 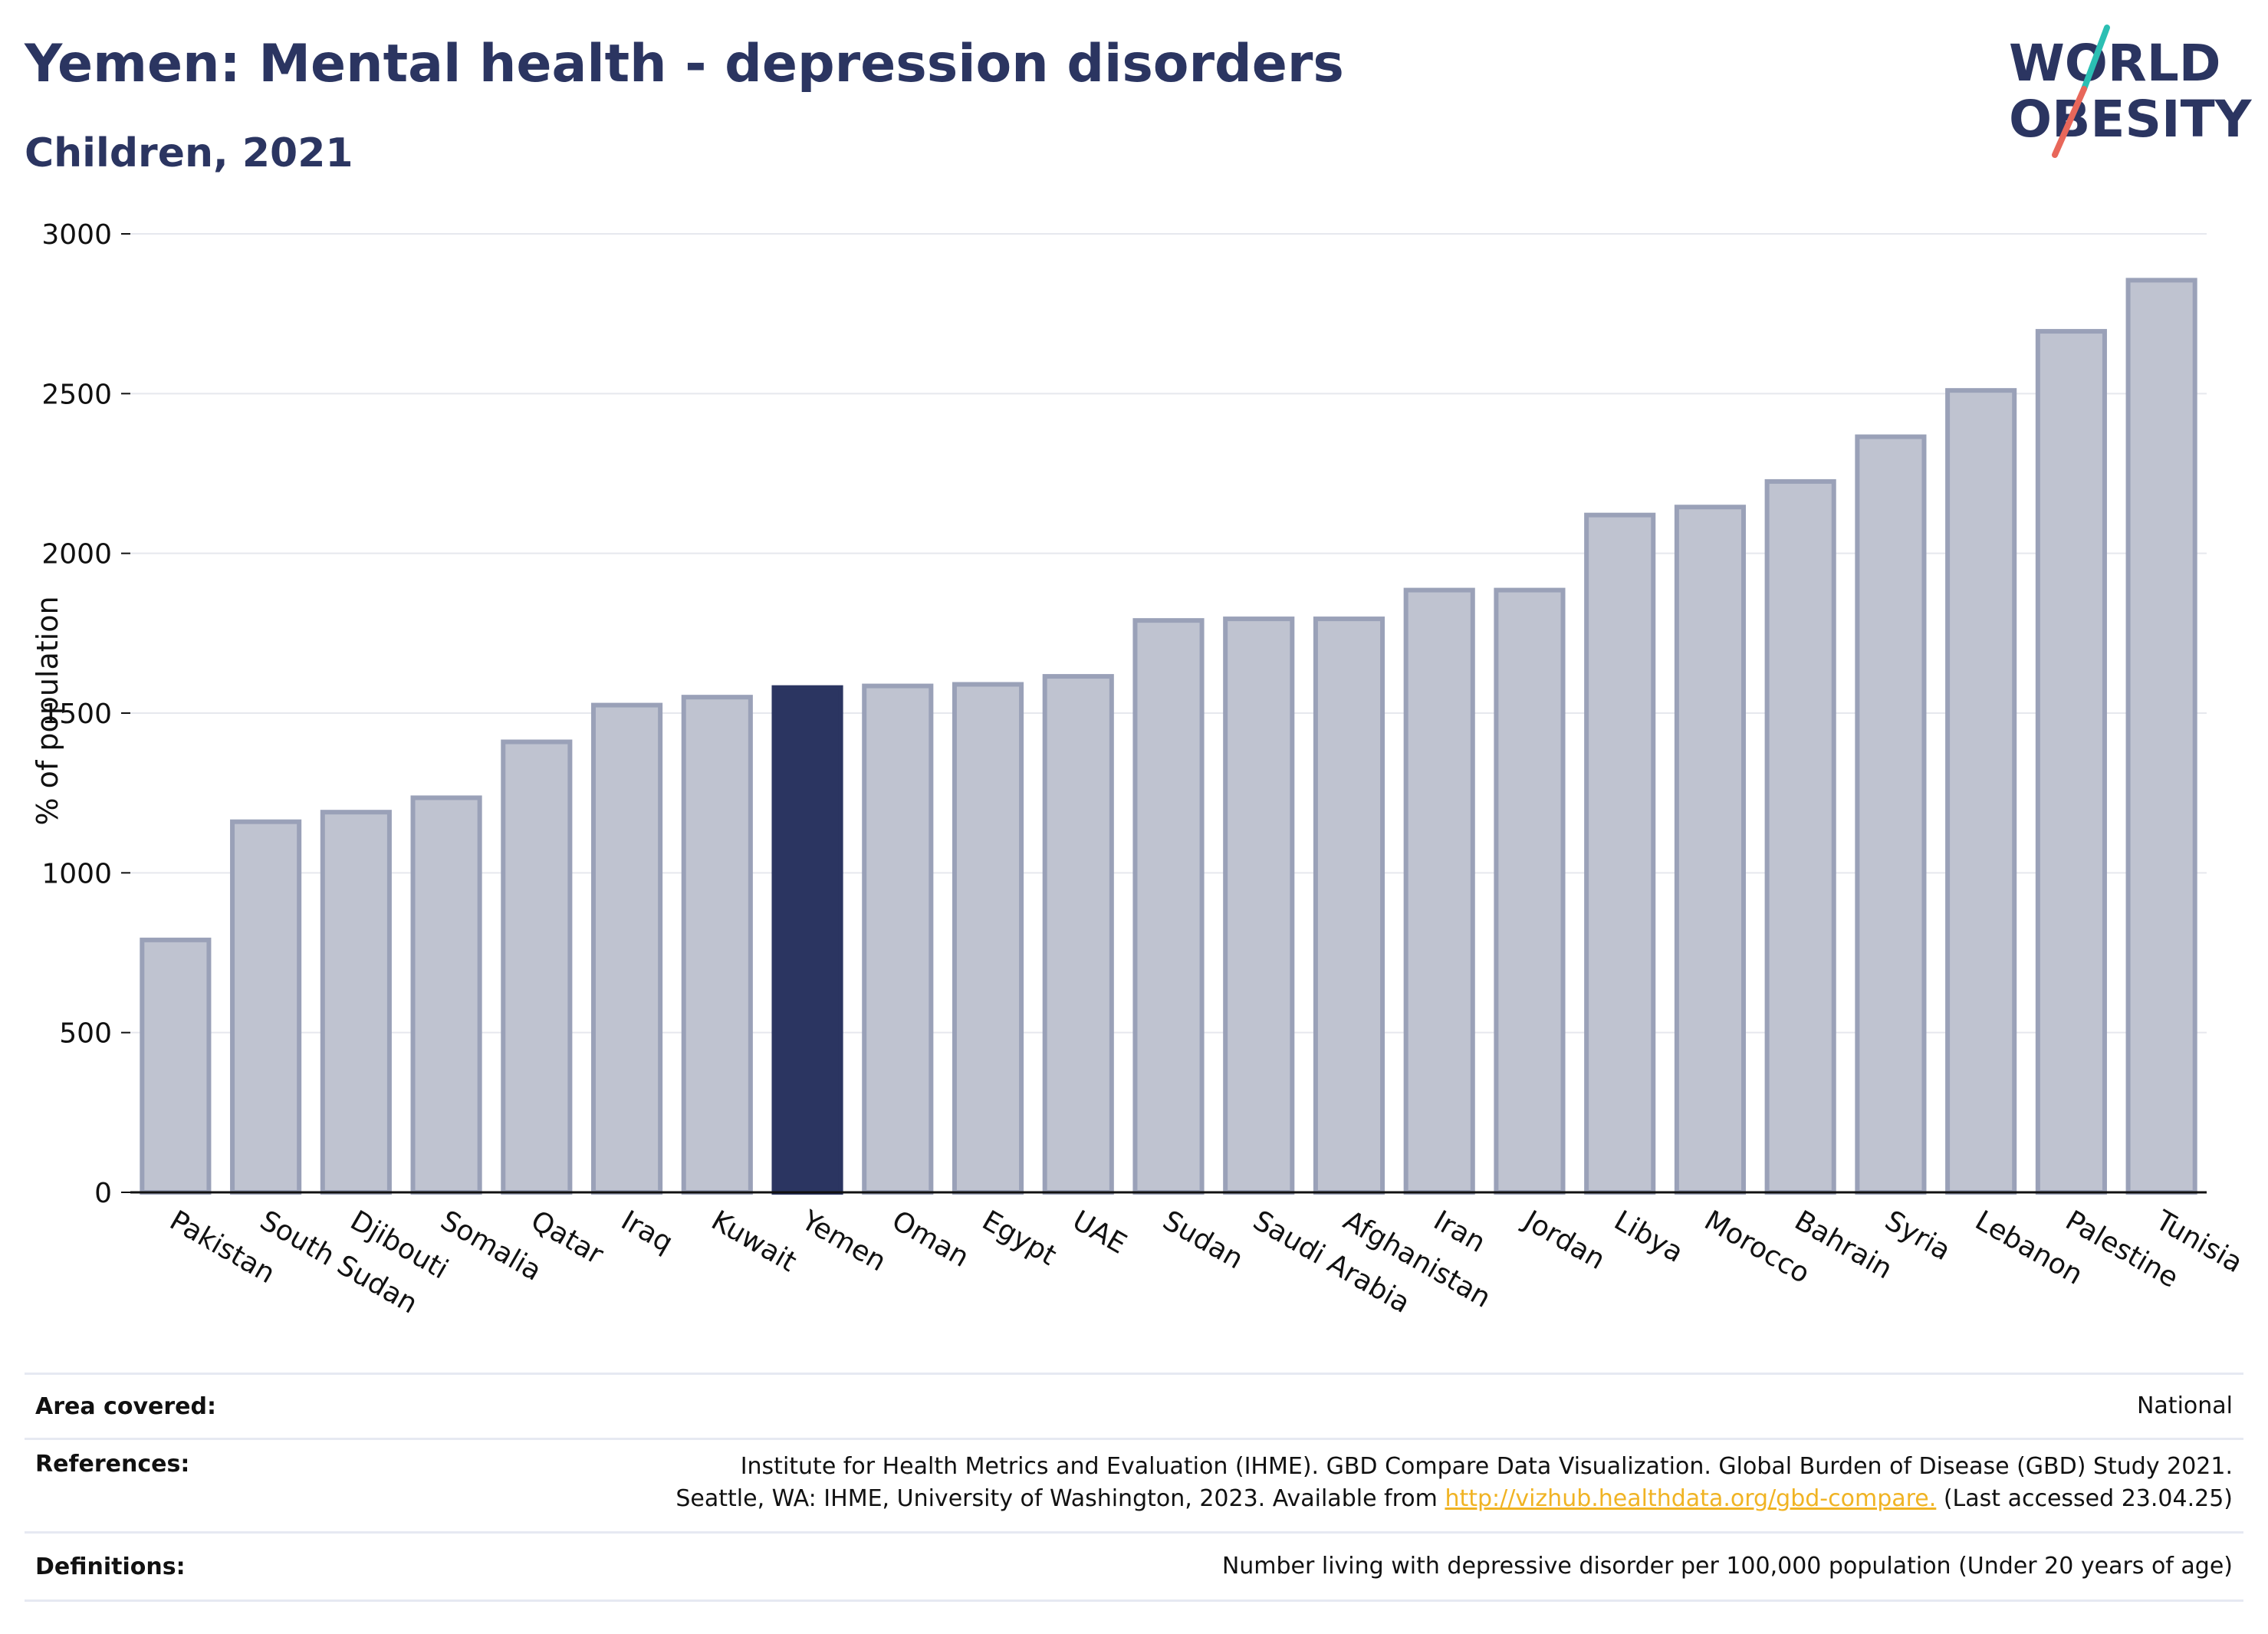 I want to click on logo-slash-top, so click(x=2095, y=58).